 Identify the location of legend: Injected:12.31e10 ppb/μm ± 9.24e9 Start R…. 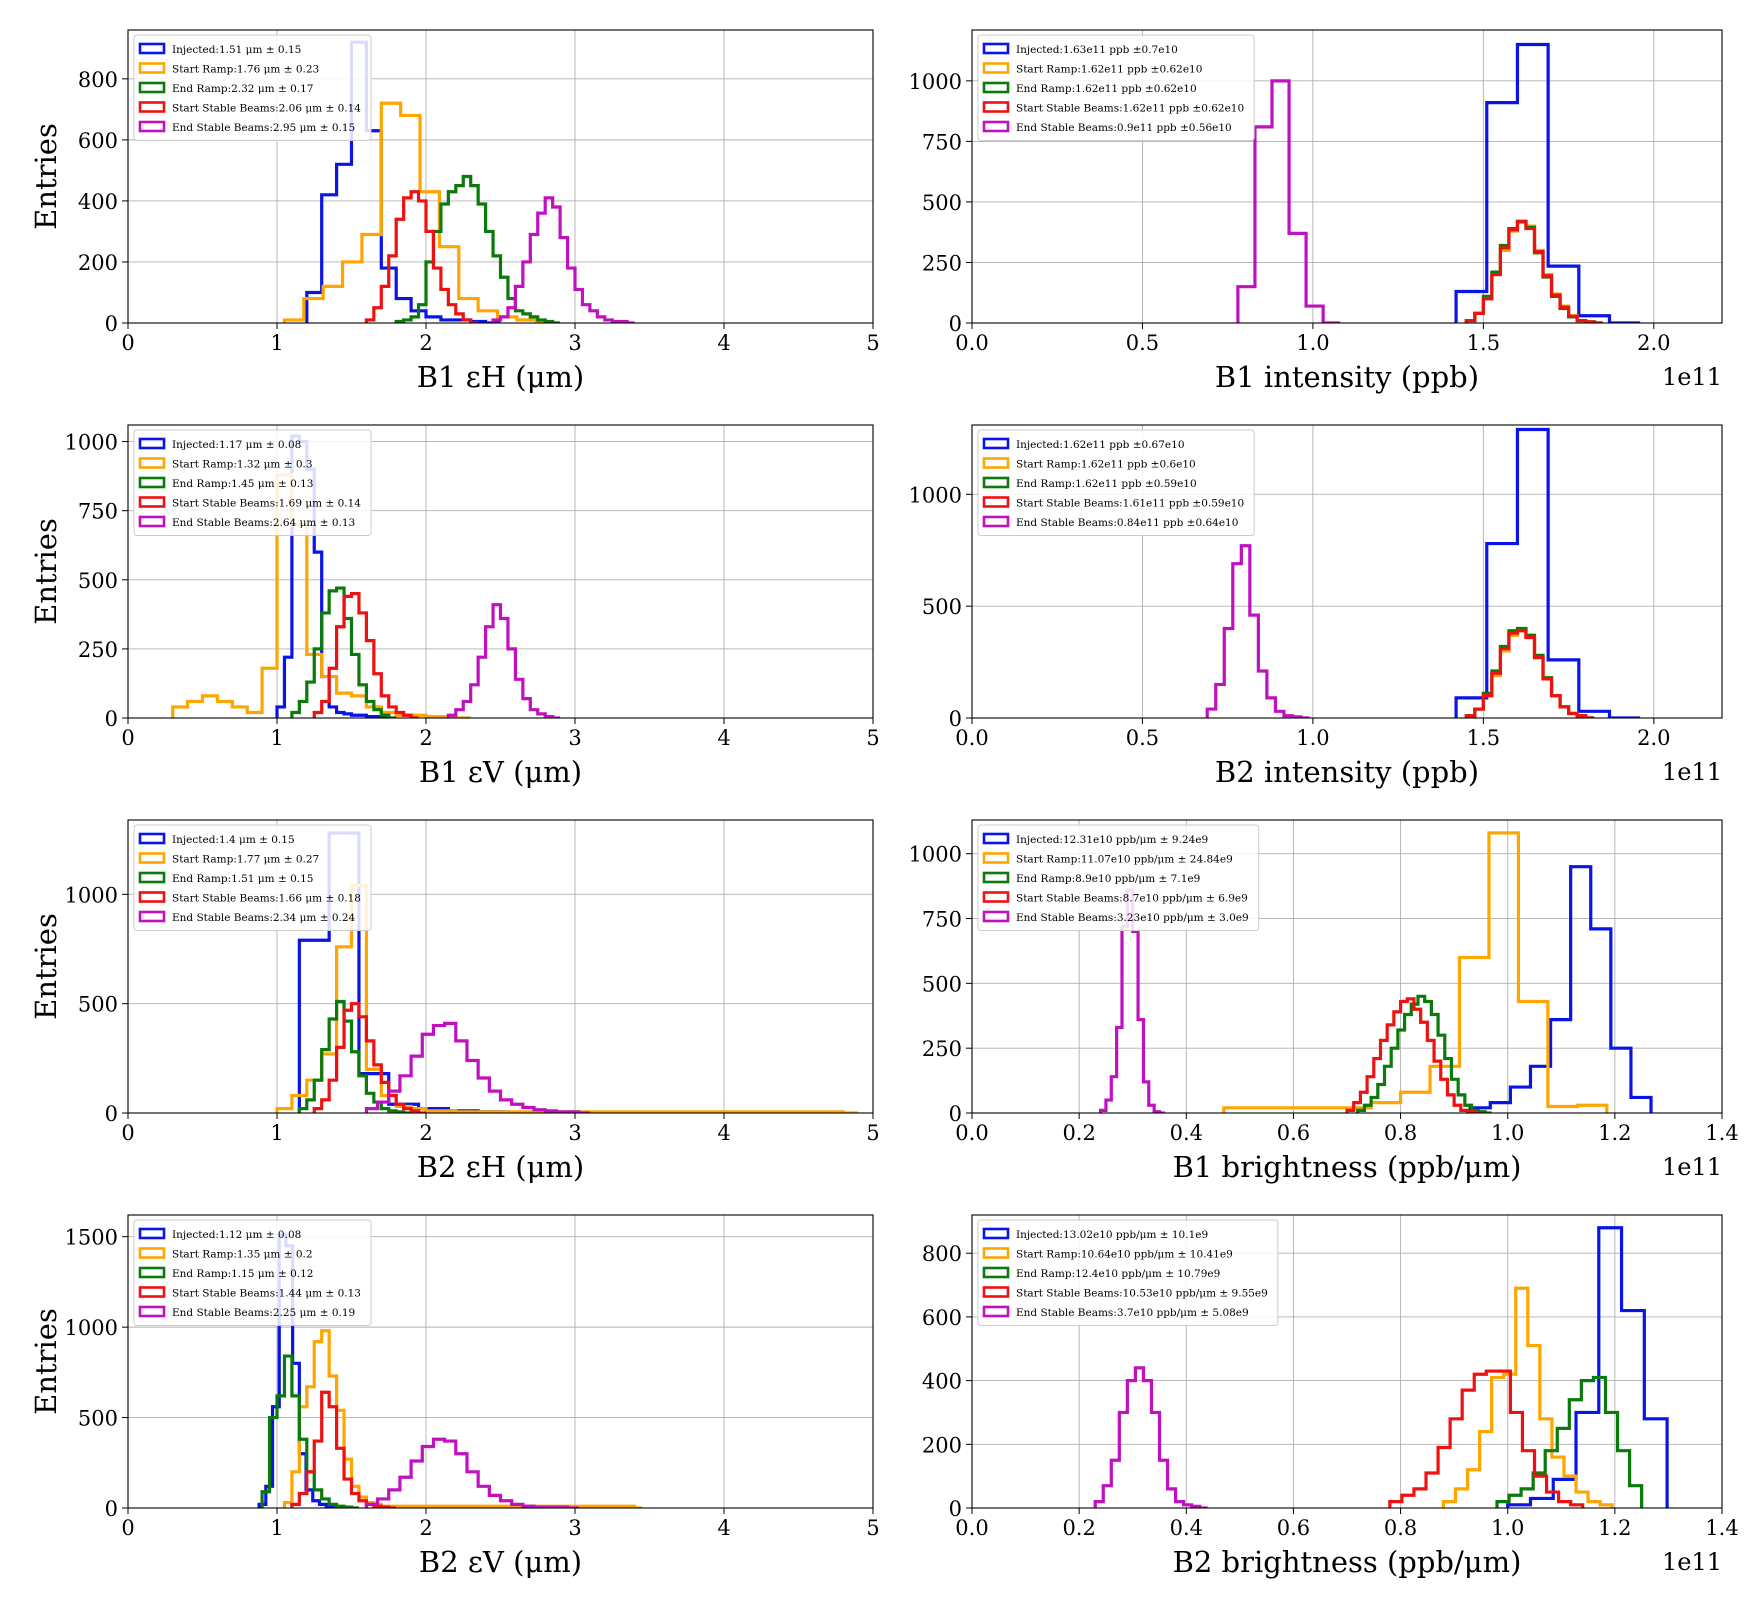
(1118, 877).